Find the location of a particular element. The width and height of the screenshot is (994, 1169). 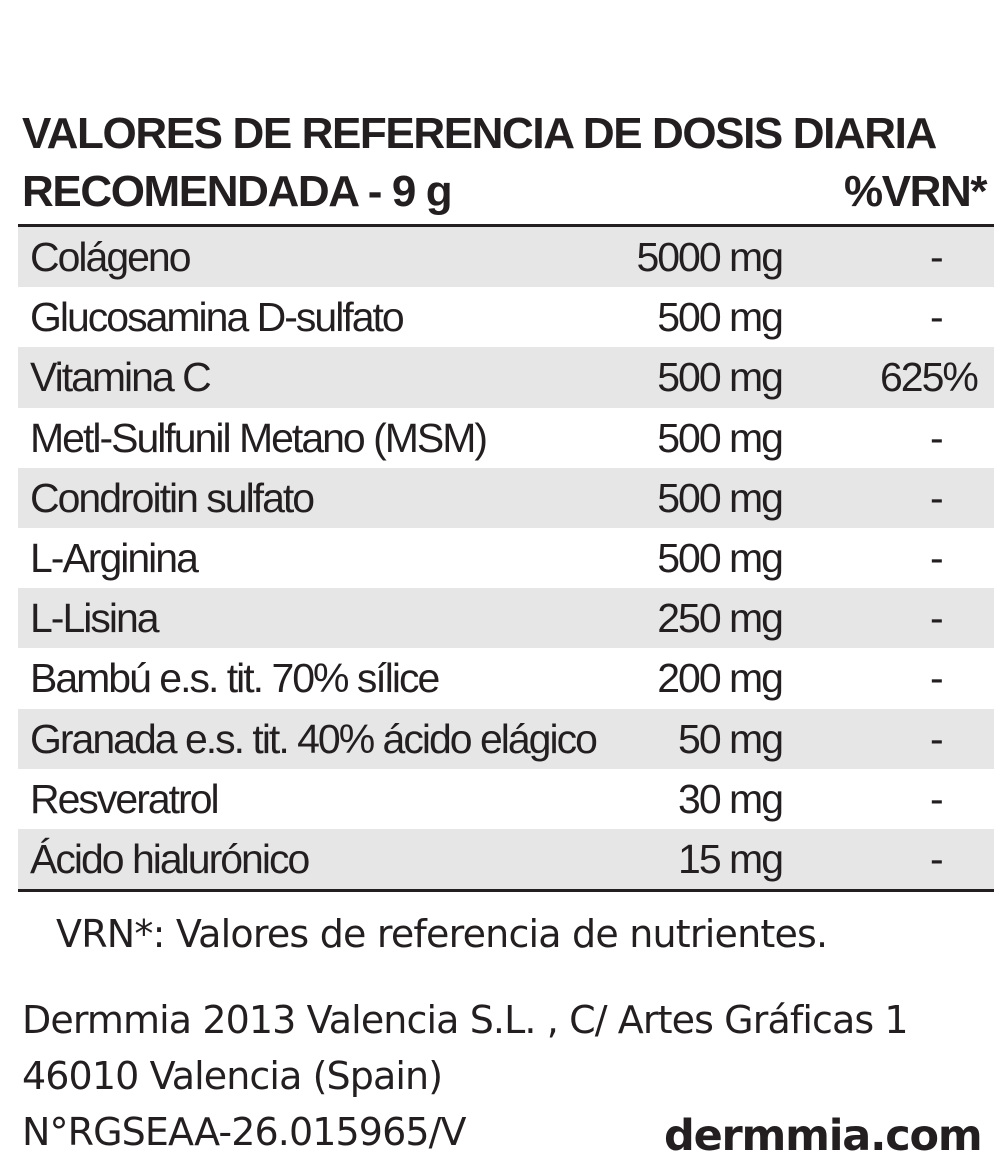

ingredient-name: L-Lisina is located at coordinates (95, 618).